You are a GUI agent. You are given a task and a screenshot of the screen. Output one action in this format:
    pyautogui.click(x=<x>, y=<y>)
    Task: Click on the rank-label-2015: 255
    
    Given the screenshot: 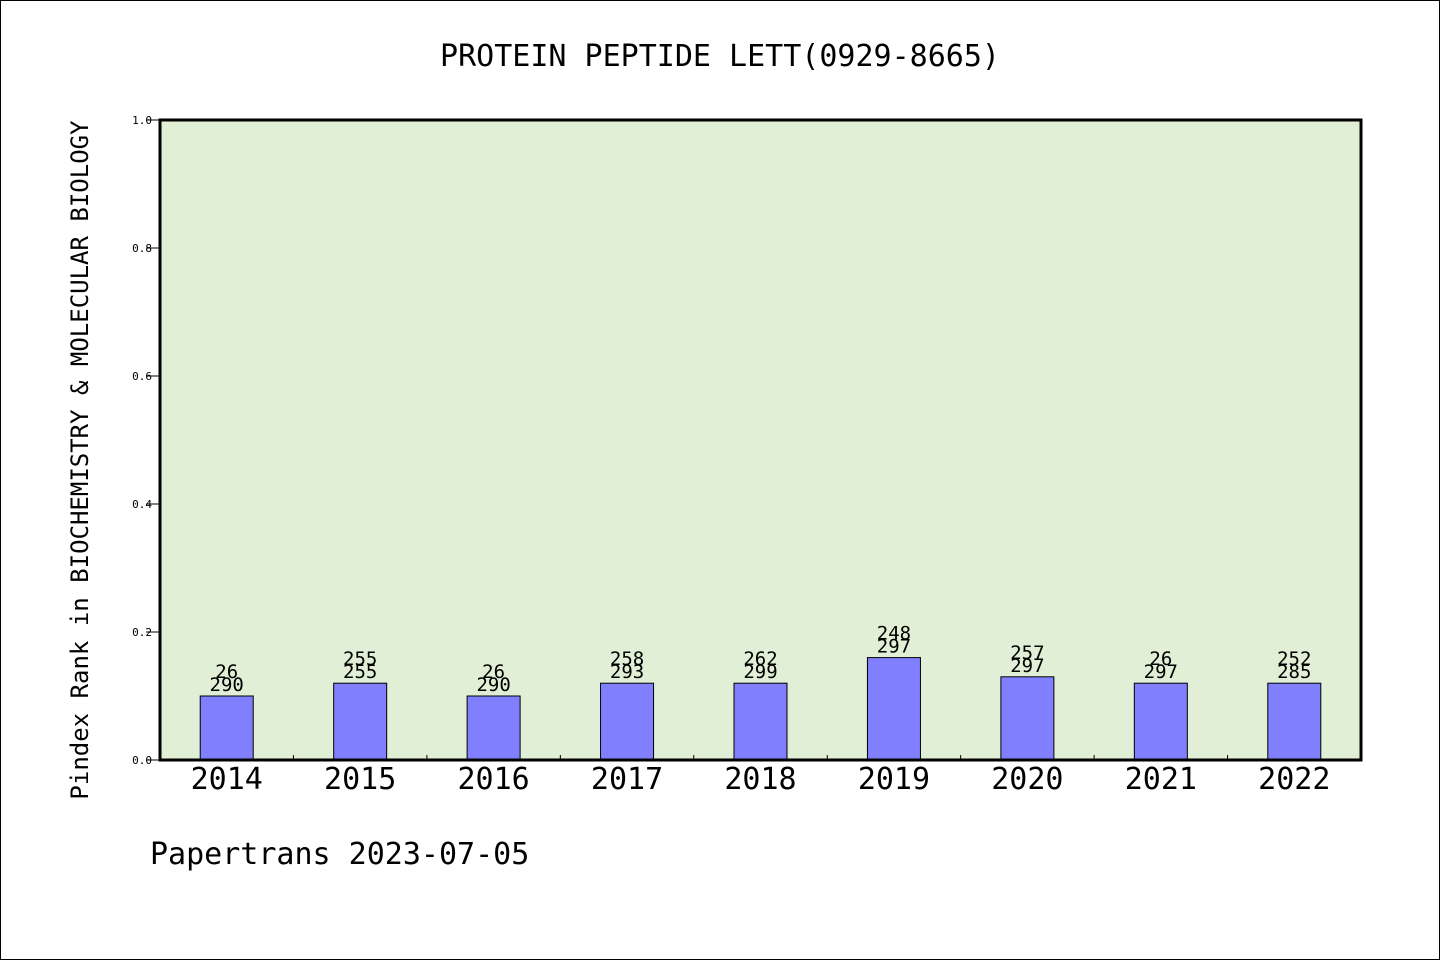 What is the action you would take?
    pyautogui.click(x=360, y=659)
    